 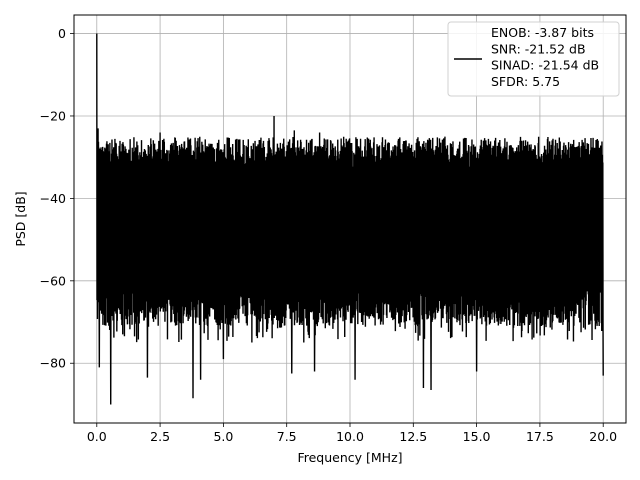 I want to click on x-tick-label: 7.5, so click(x=287, y=436).